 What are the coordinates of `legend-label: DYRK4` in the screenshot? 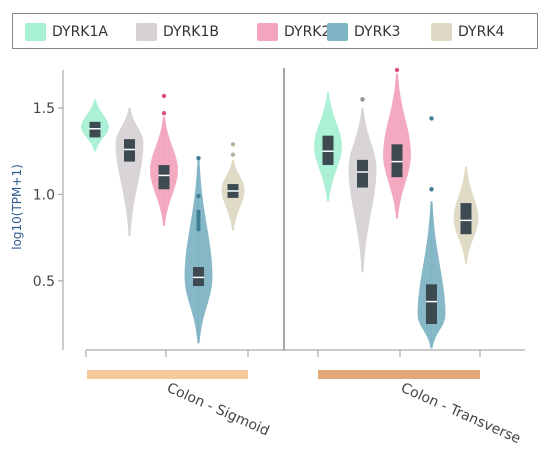 It's located at (481, 32).